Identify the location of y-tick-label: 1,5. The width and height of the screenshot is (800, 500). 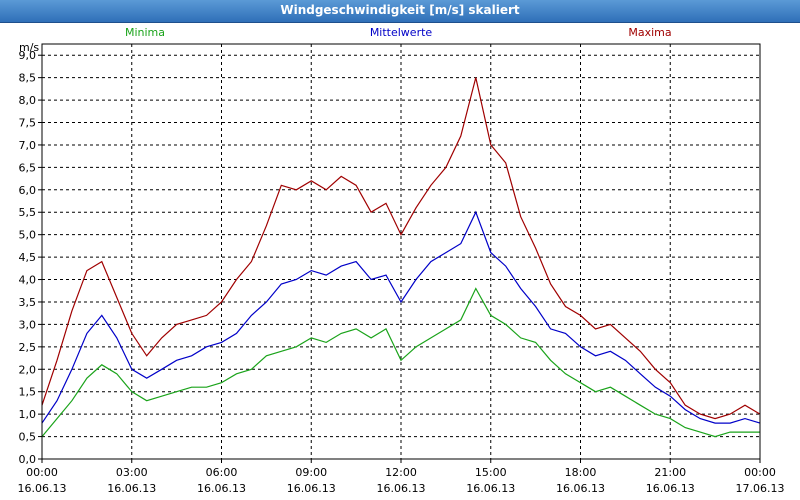
(28, 392).